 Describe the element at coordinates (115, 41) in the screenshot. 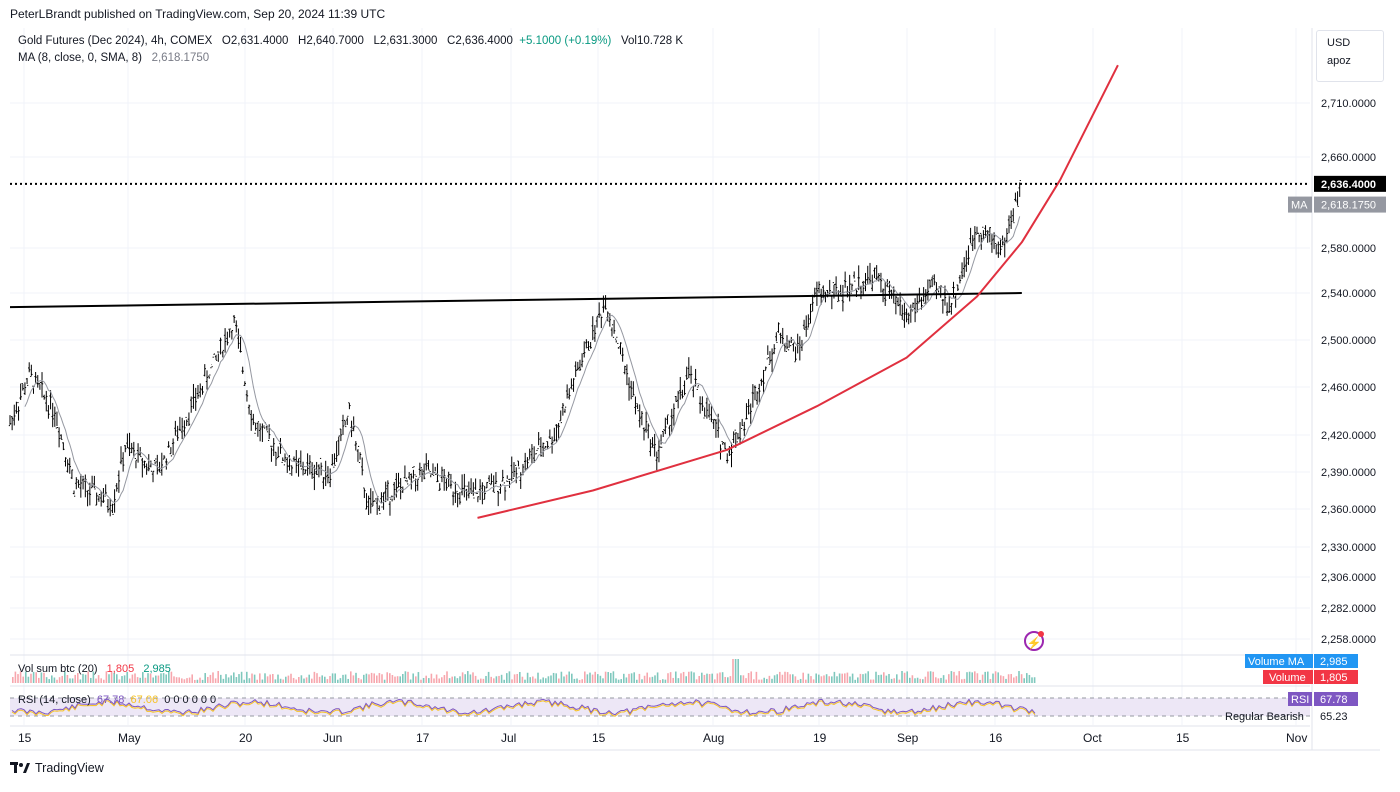

I see `symbol-name: Gold Futures (Dec 2024), 4h, COMEX` at that location.